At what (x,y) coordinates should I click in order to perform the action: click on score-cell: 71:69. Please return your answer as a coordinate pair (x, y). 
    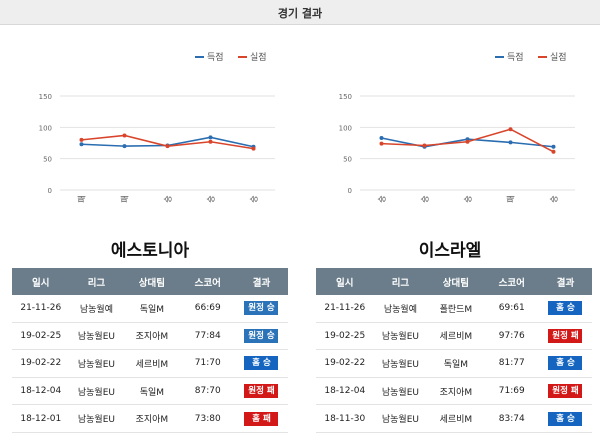
    Looking at the image, I should click on (511, 391).